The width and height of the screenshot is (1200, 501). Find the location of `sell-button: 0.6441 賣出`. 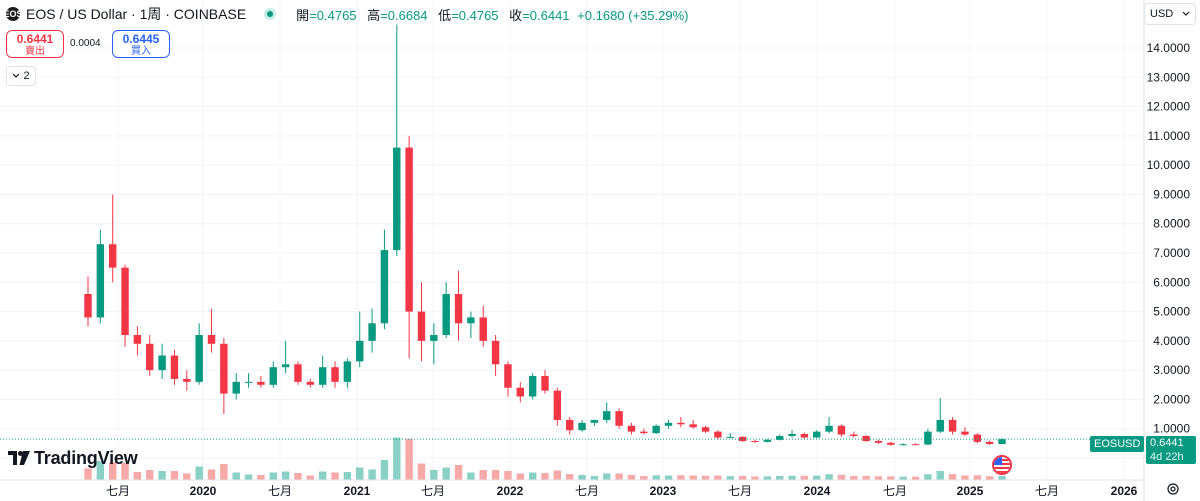

sell-button: 0.6441 賣出 is located at coordinates (35, 44).